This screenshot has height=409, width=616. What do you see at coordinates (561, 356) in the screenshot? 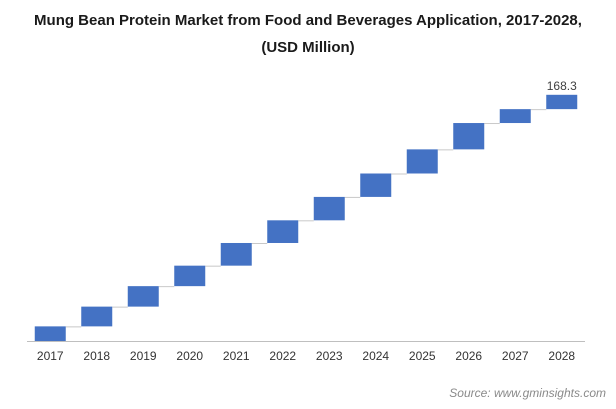
I see `x-tick-label-2028: 2028` at bounding box center [561, 356].